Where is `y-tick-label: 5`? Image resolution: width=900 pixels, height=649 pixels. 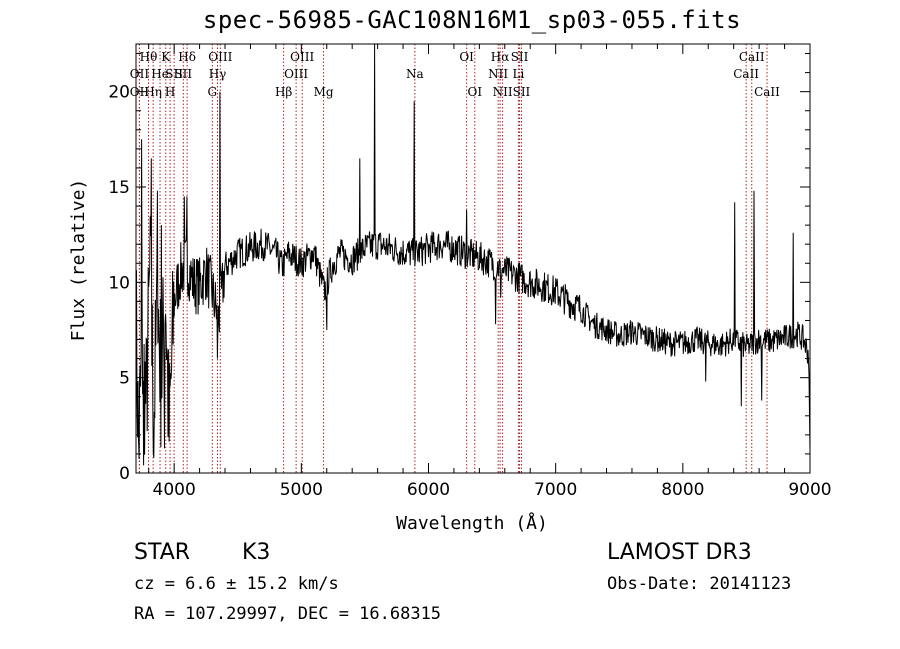 y-tick-label: 5 is located at coordinates (124, 379).